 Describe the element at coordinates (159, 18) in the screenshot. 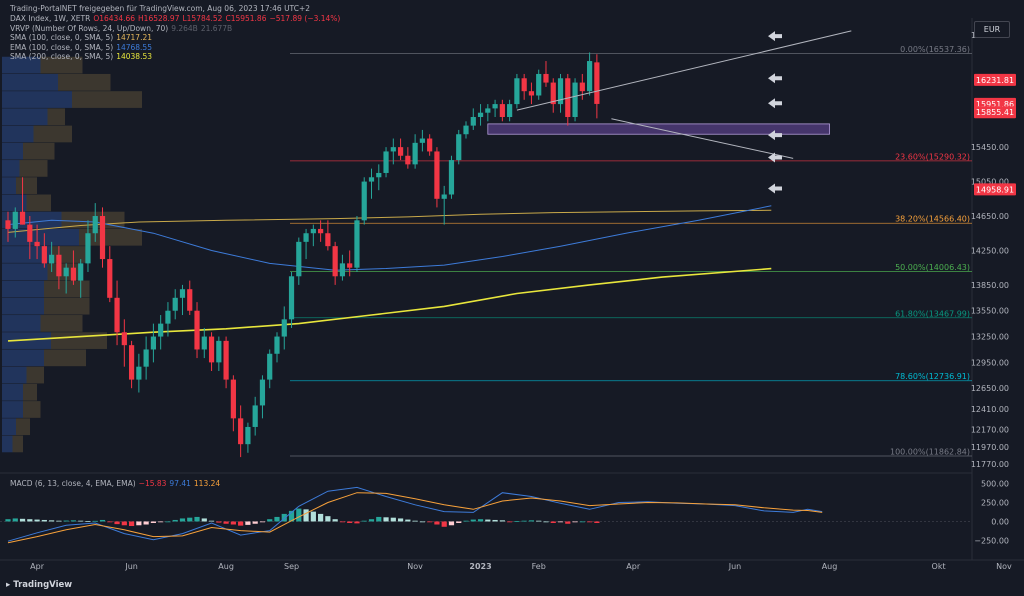

I see `legend-value: H16528.97` at that location.